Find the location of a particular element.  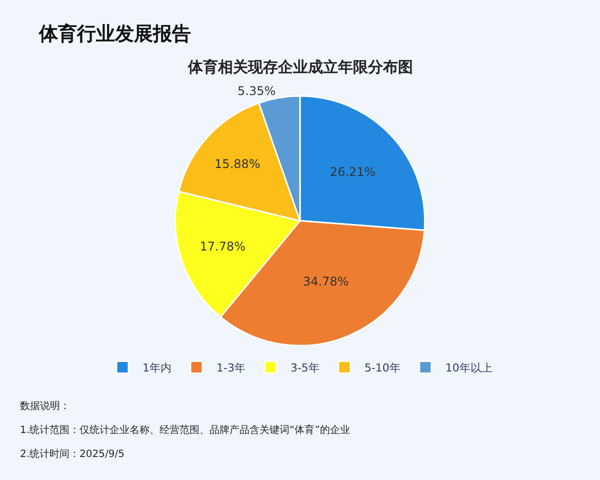

legend-label: 1-3年 is located at coordinates (231, 367).